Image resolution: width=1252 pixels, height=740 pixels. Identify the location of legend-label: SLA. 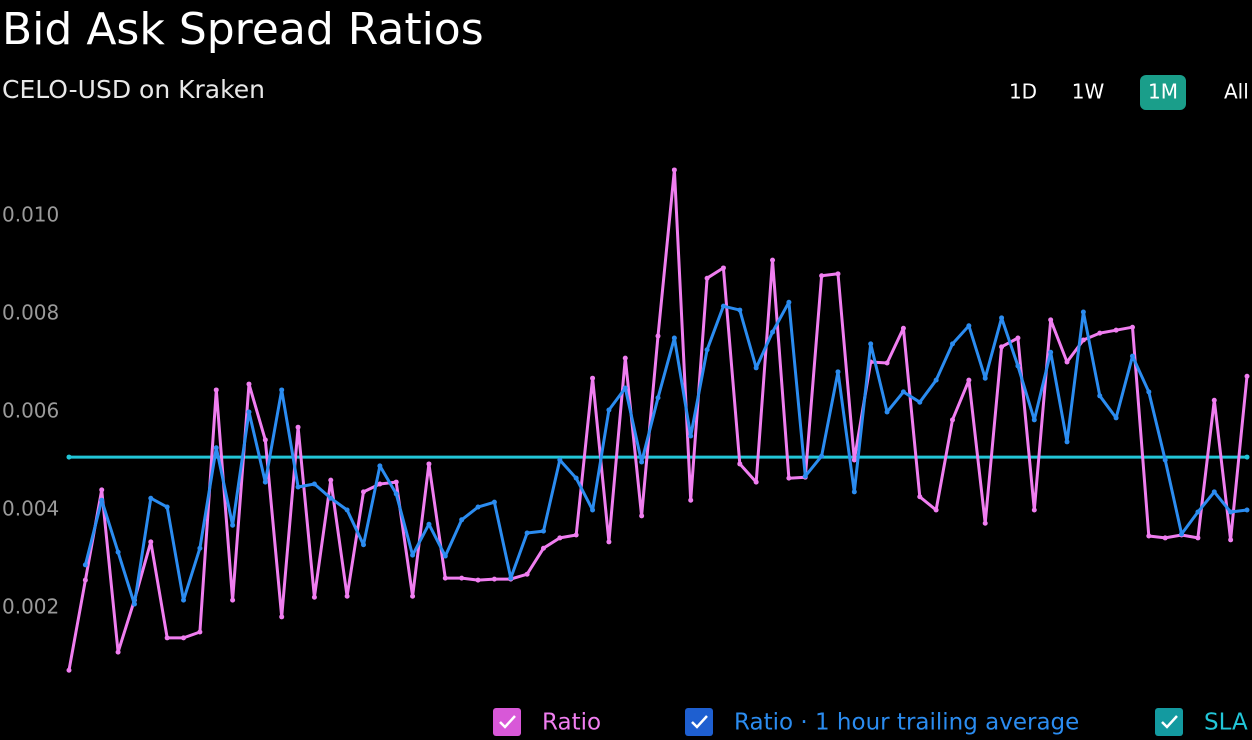
(1226, 723).